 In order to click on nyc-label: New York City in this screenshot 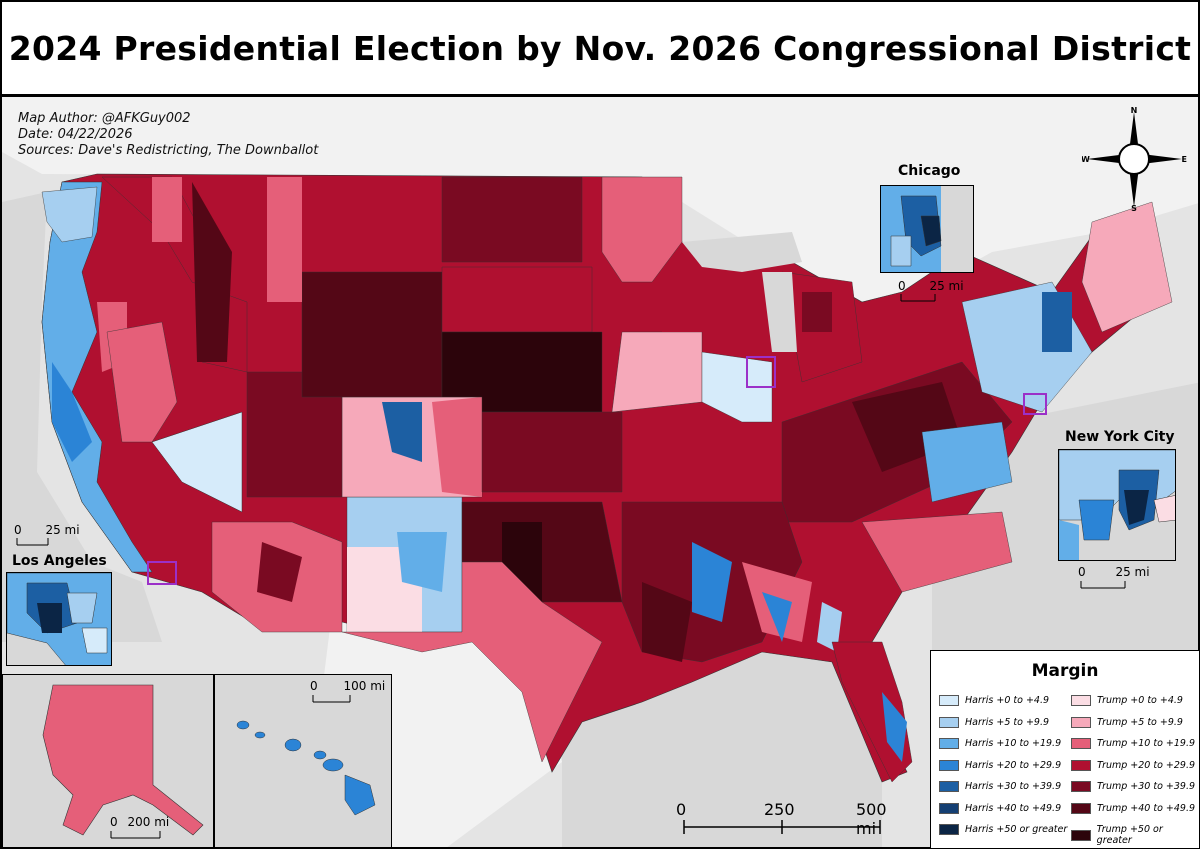, I will do `click(1120, 437)`.